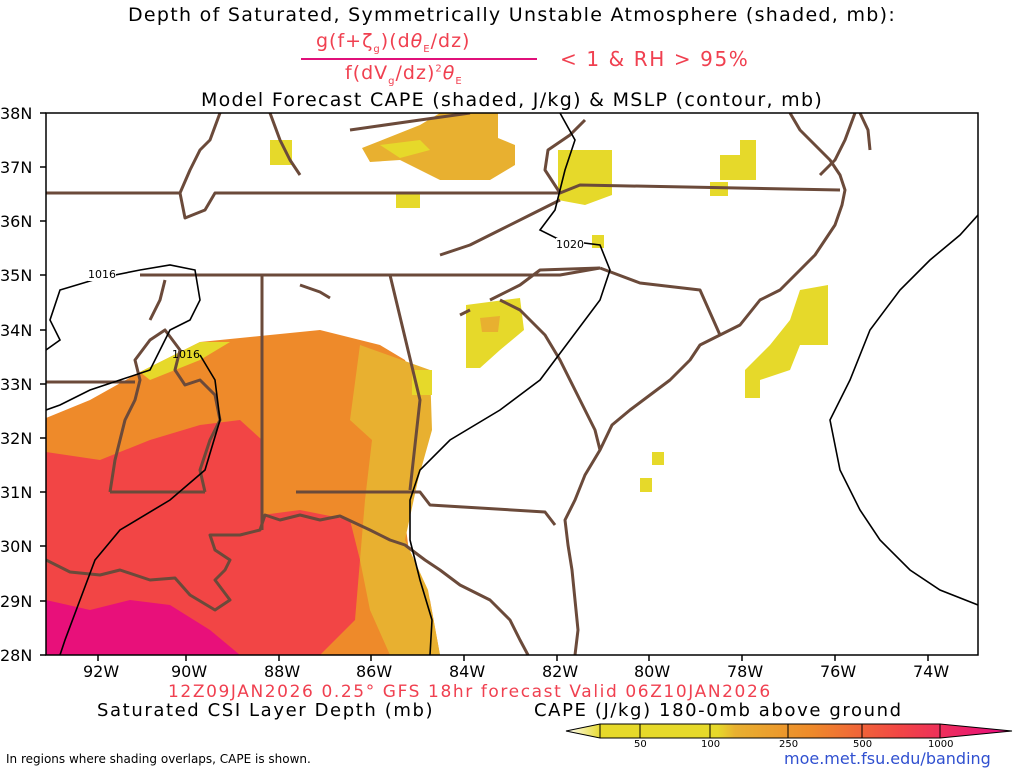 Image resolution: width=1024 pixels, height=768 pixels. What do you see at coordinates (640, 744) in the screenshot?
I see `colorbar-tick: 50` at bounding box center [640, 744].